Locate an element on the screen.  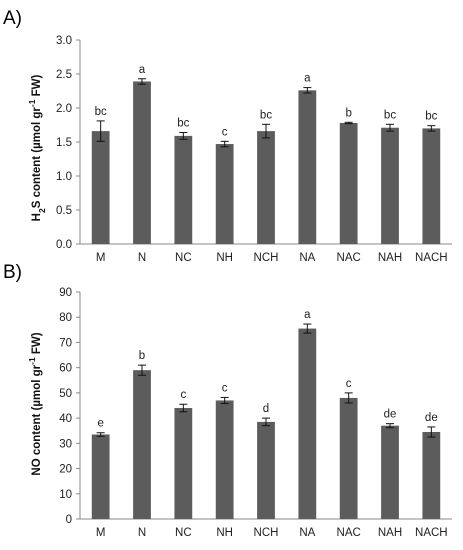
panel-b-bar-na is located at coordinates (307, 423).